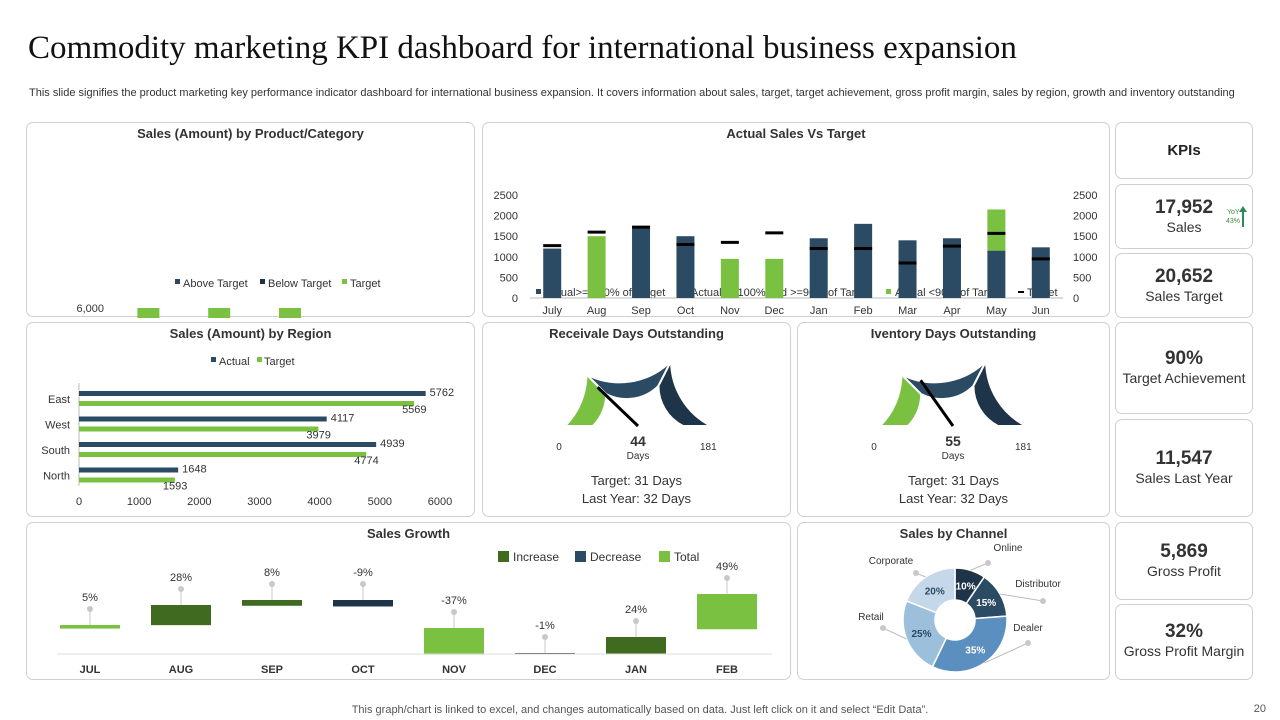 Image resolution: width=1280 pixels, height=720 pixels. Describe the element at coordinates (1184, 642) in the screenshot. I see `kpi-gross-profit-margin-card: 32% Gross Profit Margin` at that location.